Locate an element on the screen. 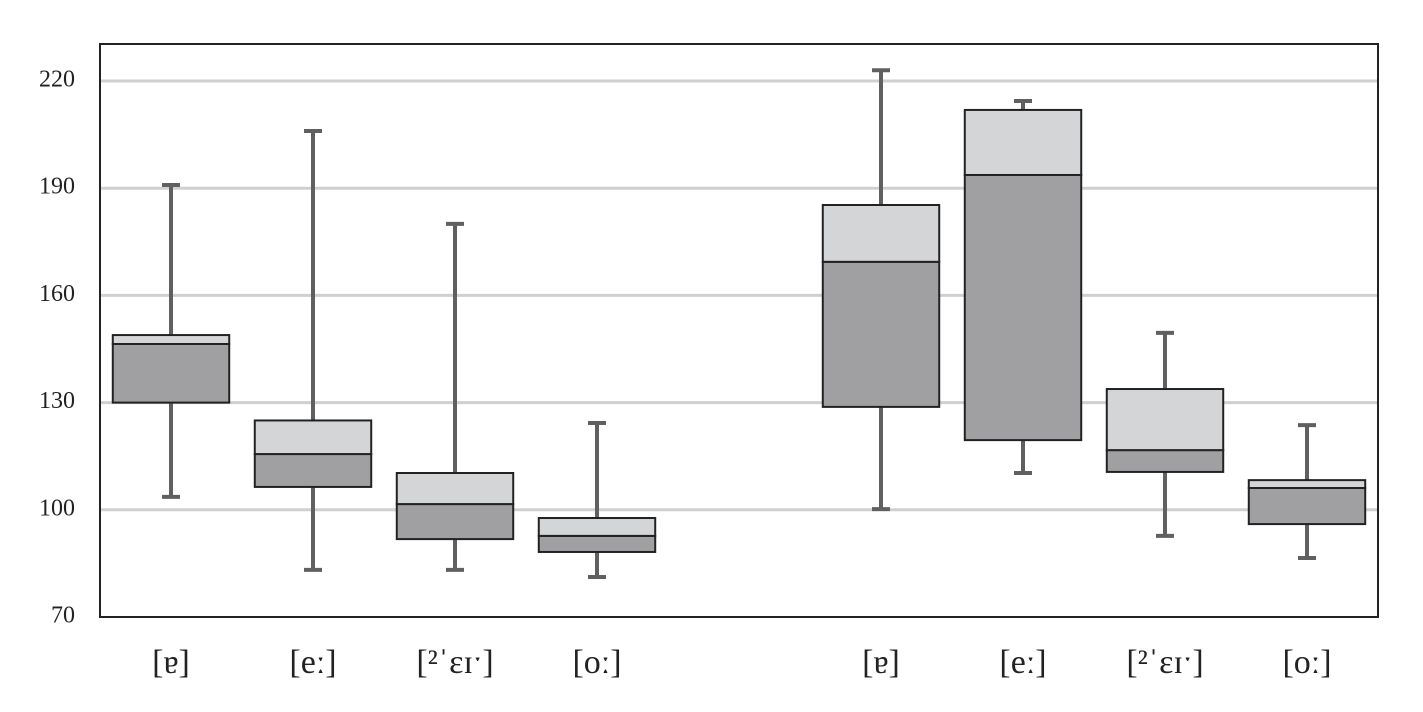  y-tick-label: 70 is located at coordinates (63, 616).